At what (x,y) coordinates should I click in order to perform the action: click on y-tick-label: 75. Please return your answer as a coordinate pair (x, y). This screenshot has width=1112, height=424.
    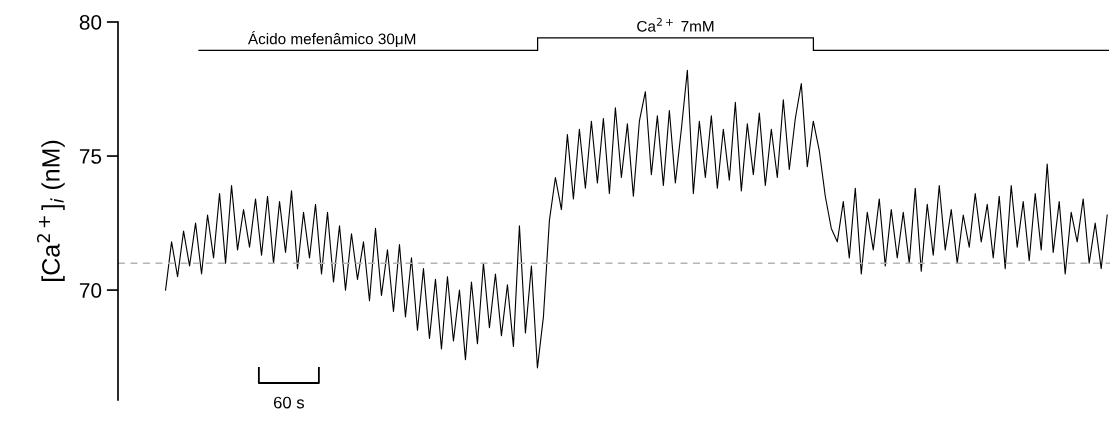
    Looking at the image, I should click on (90, 156).